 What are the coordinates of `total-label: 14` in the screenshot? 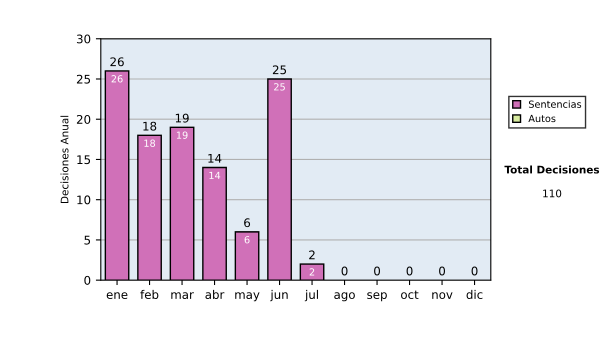 It's located at (215, 158).